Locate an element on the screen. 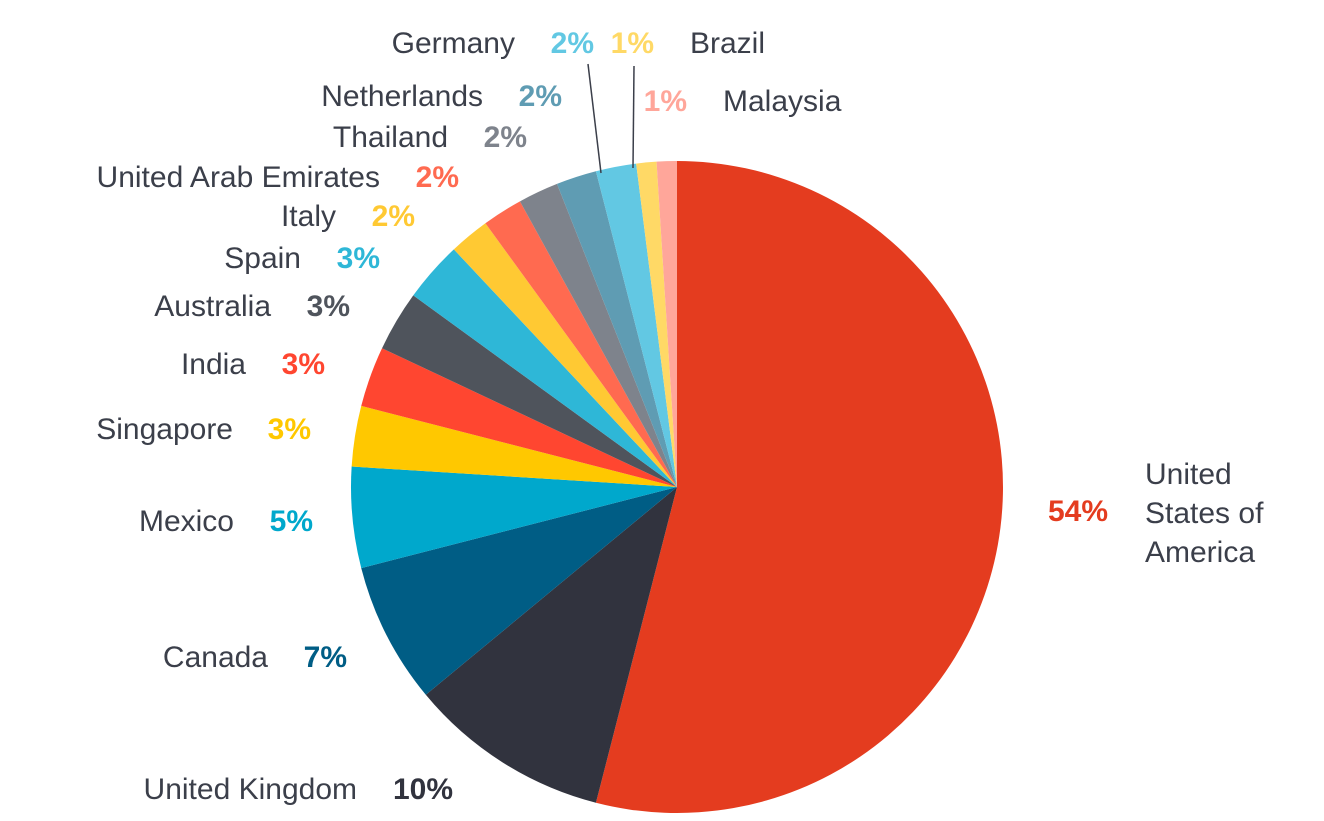 The width and height of the screenshot is (1324, 821). pie-slice-mexico is located at coordinates (513, 517).